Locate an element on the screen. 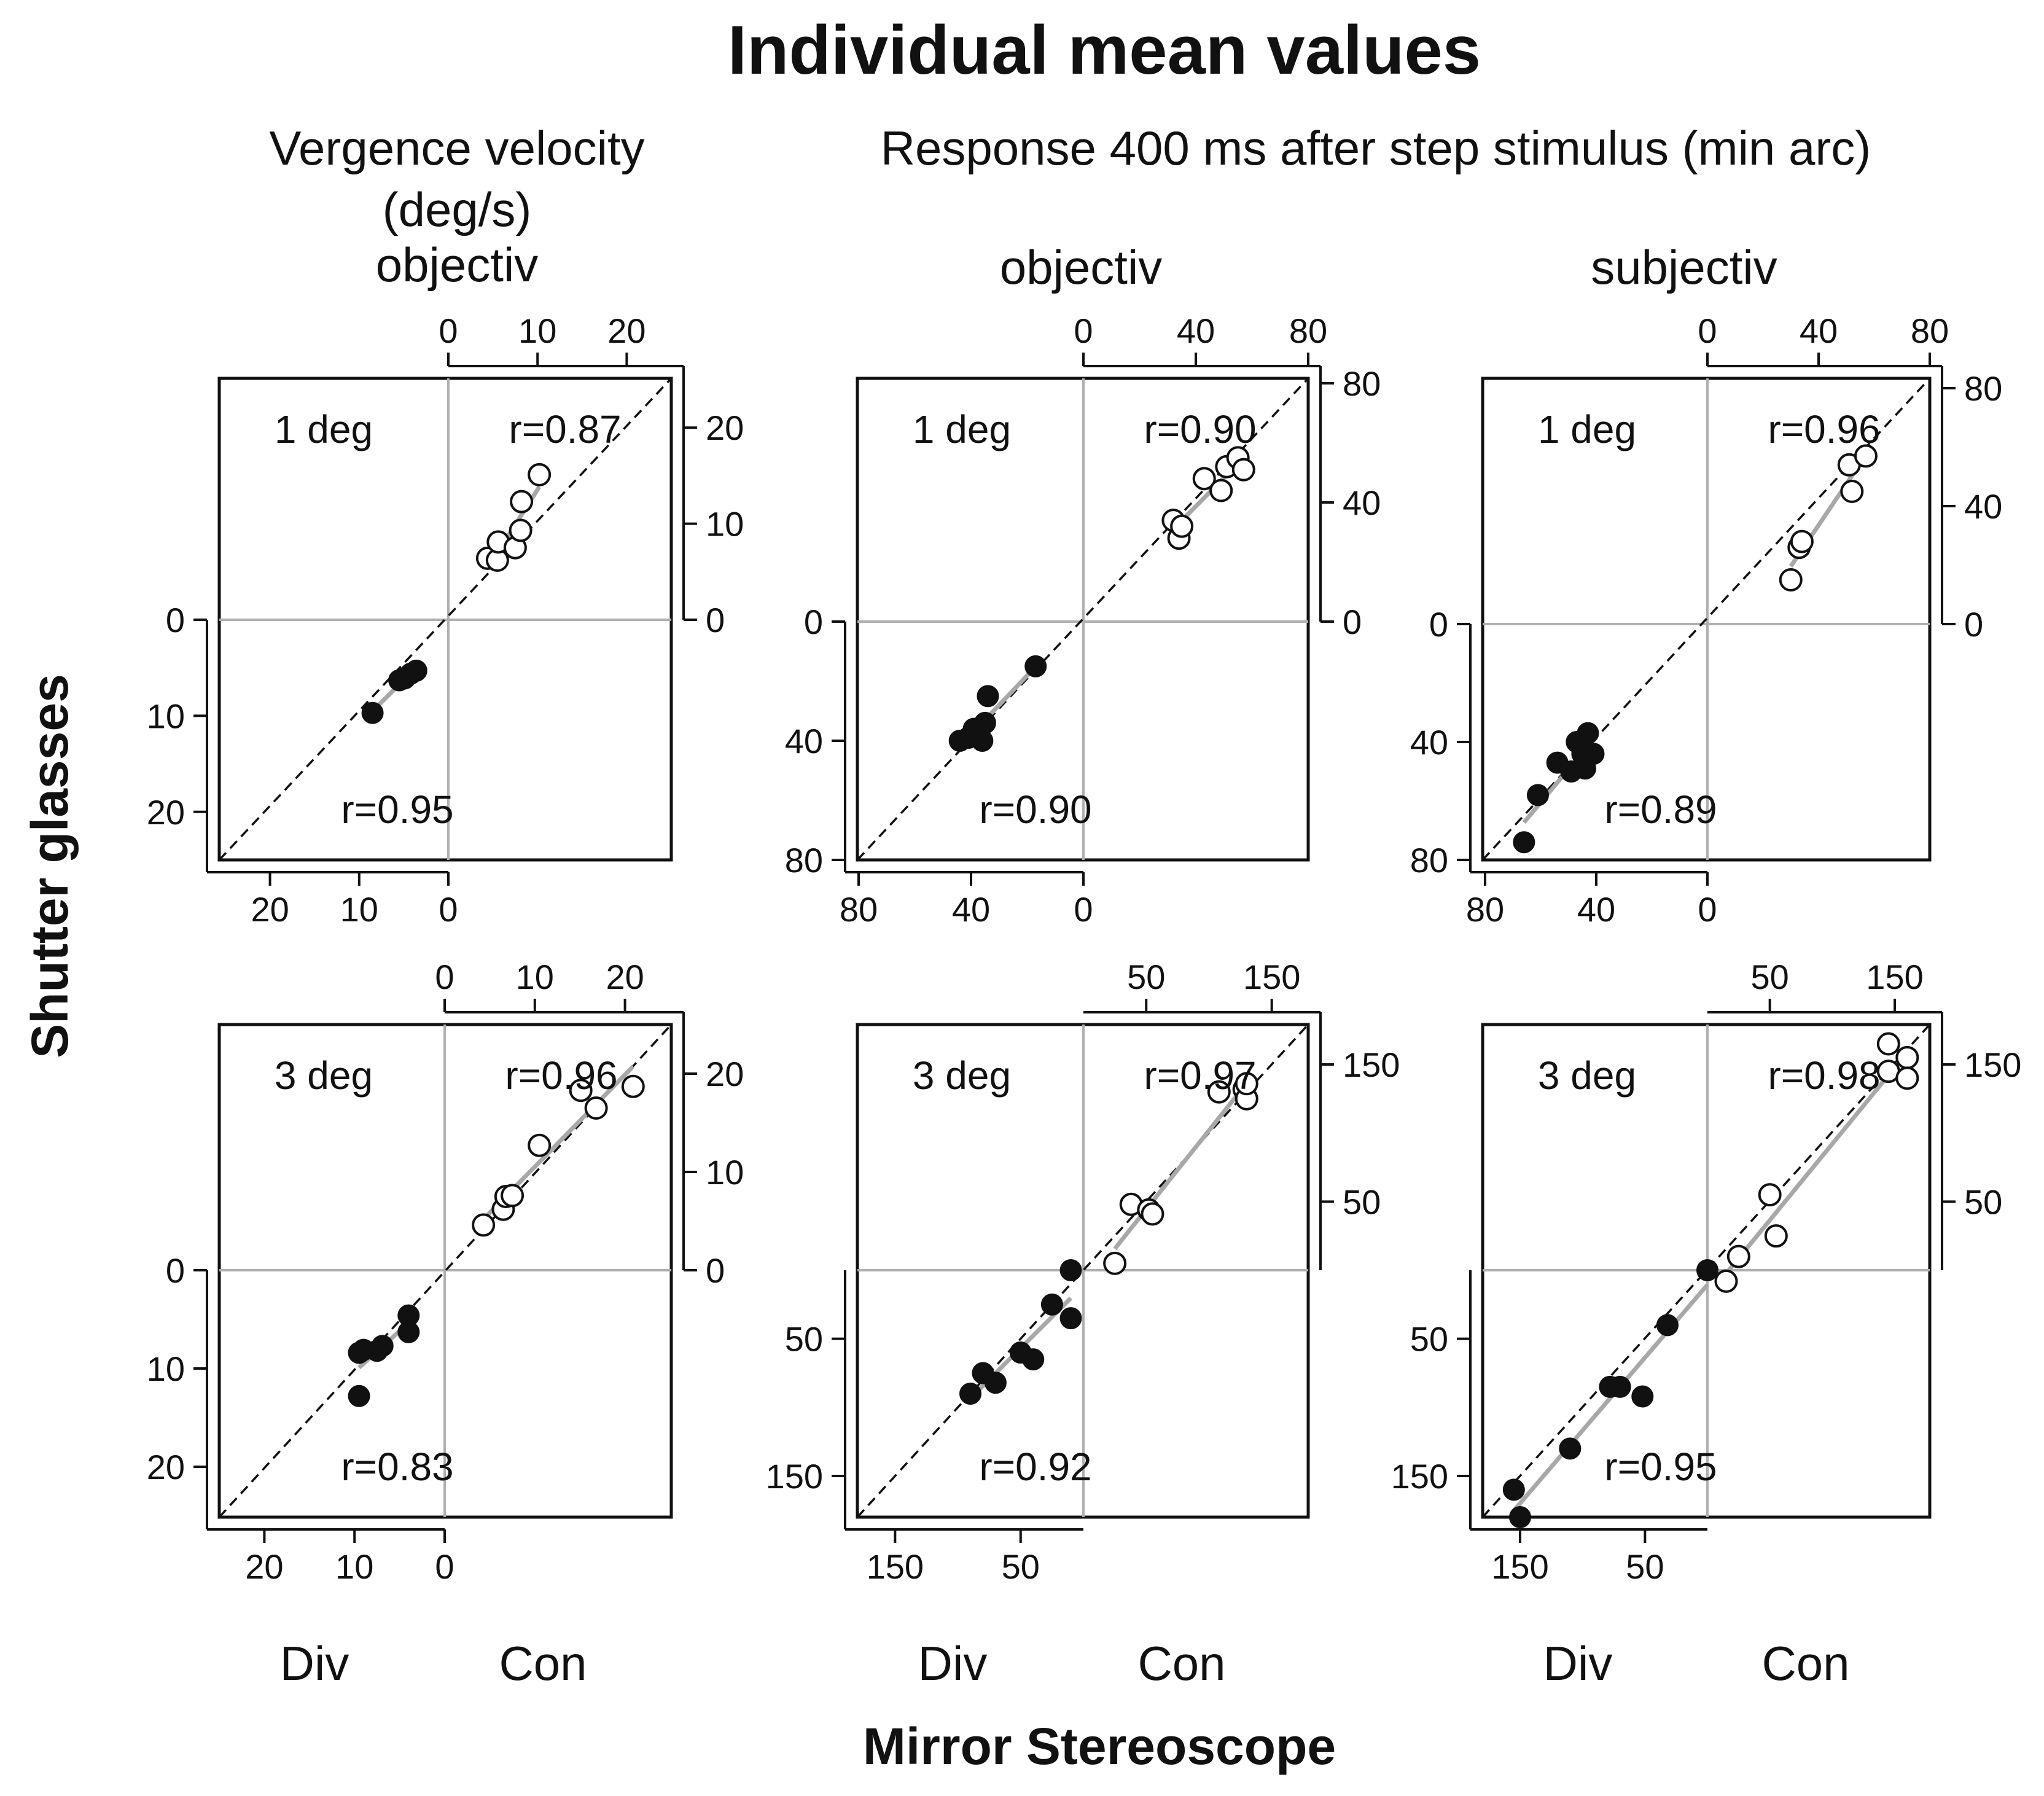 The width and height of the screenshot is (2044, 1796). top-tick-label: 0 is located at coordinates (444, 977).